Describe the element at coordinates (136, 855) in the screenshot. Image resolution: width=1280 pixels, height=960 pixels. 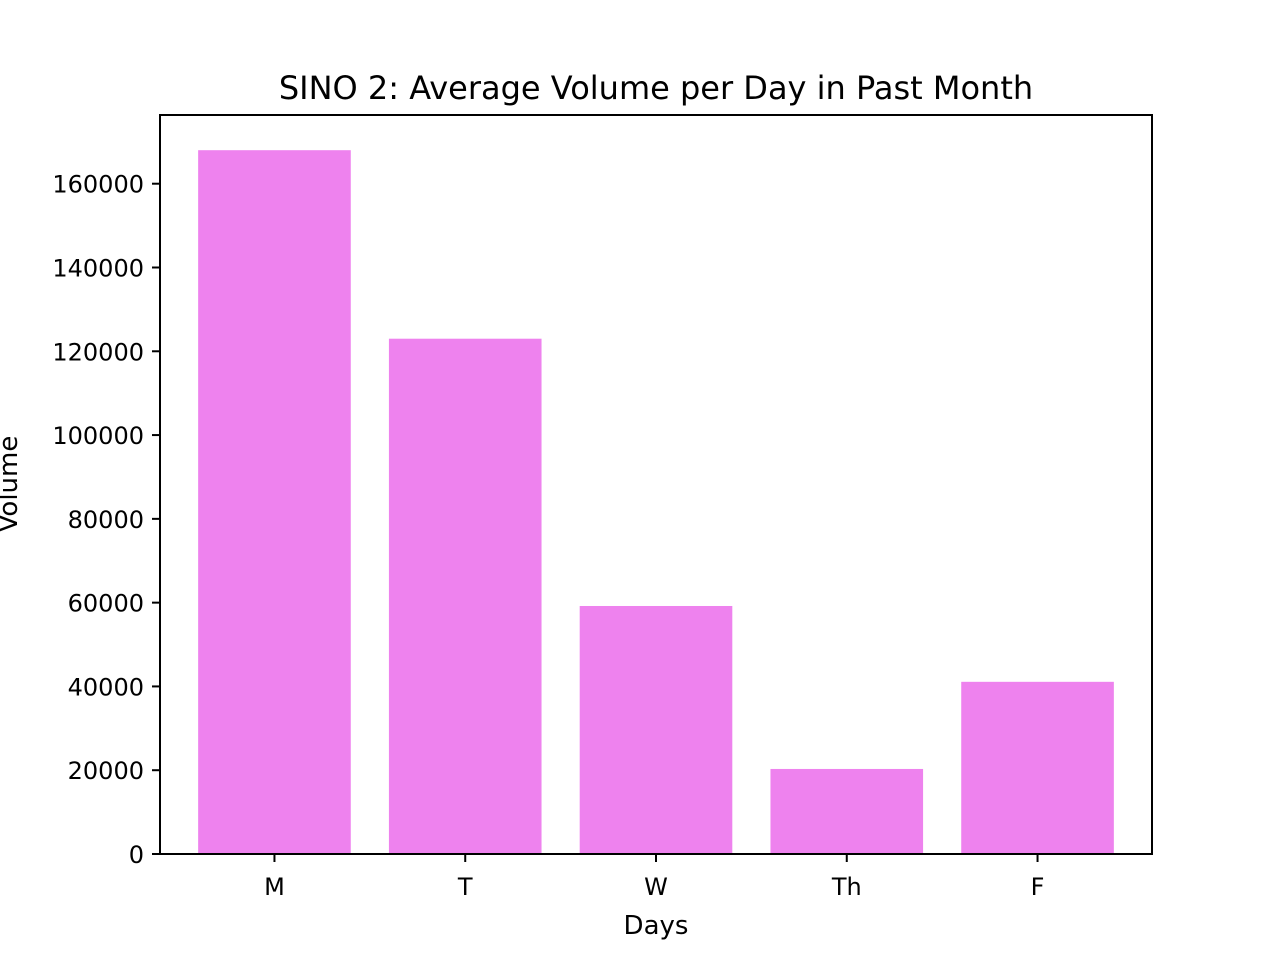
I see `y-tick-label: 0` at that location.